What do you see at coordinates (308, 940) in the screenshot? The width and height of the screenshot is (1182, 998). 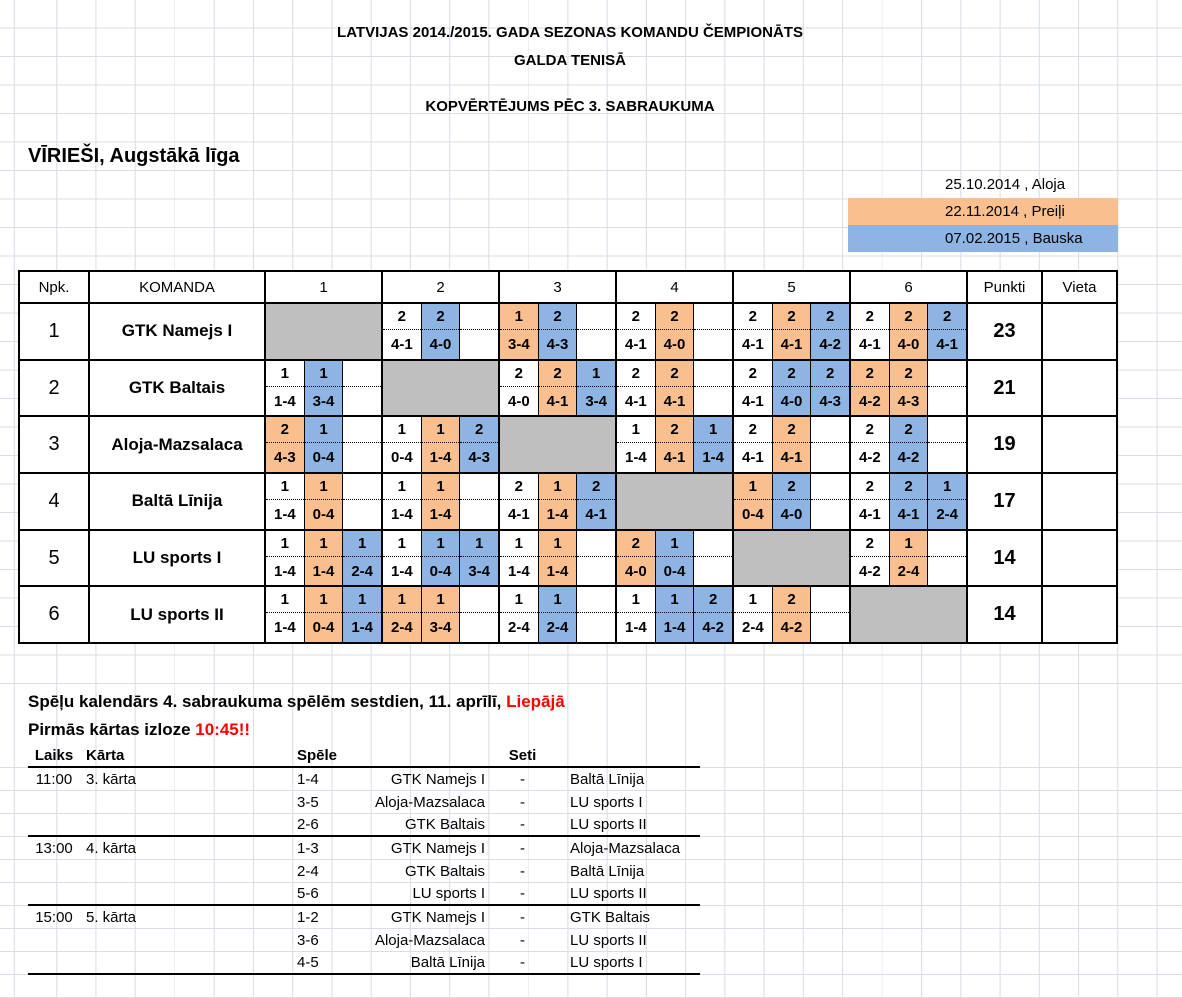 I see `schedule-pair: 3-6` at bounding box center [308, 940].